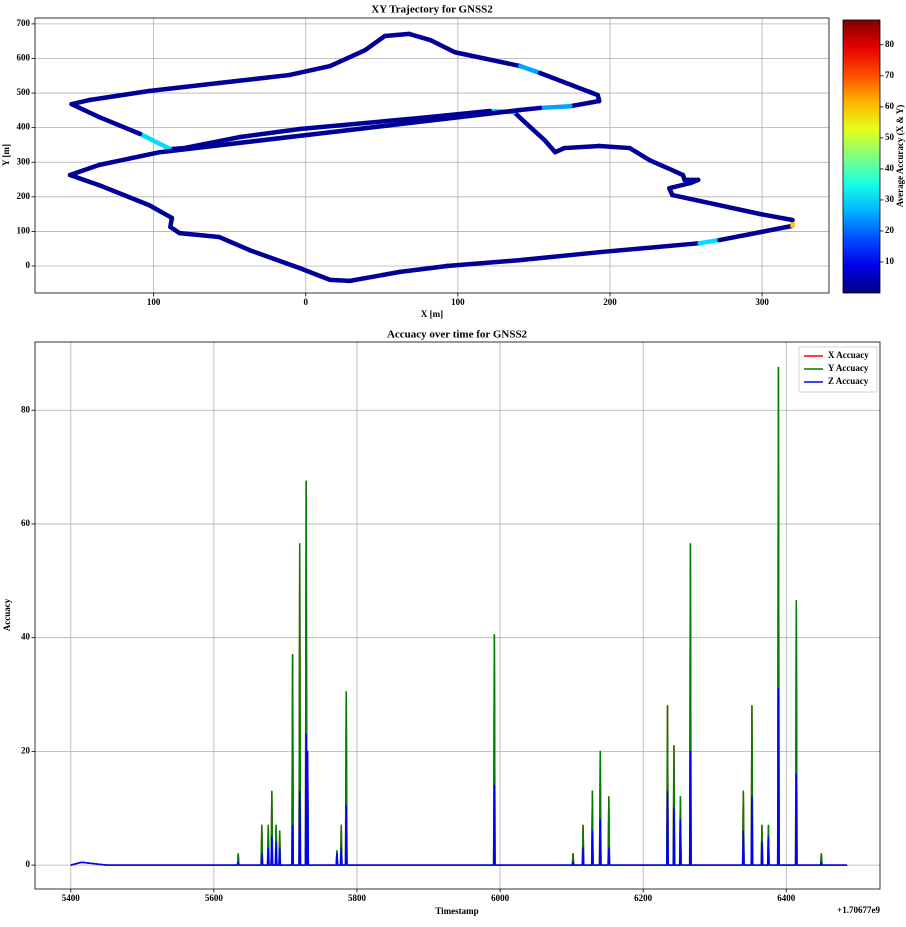 The image size is (906, 927). I want to click on x-axis-label: X [m], so click(432, 314).